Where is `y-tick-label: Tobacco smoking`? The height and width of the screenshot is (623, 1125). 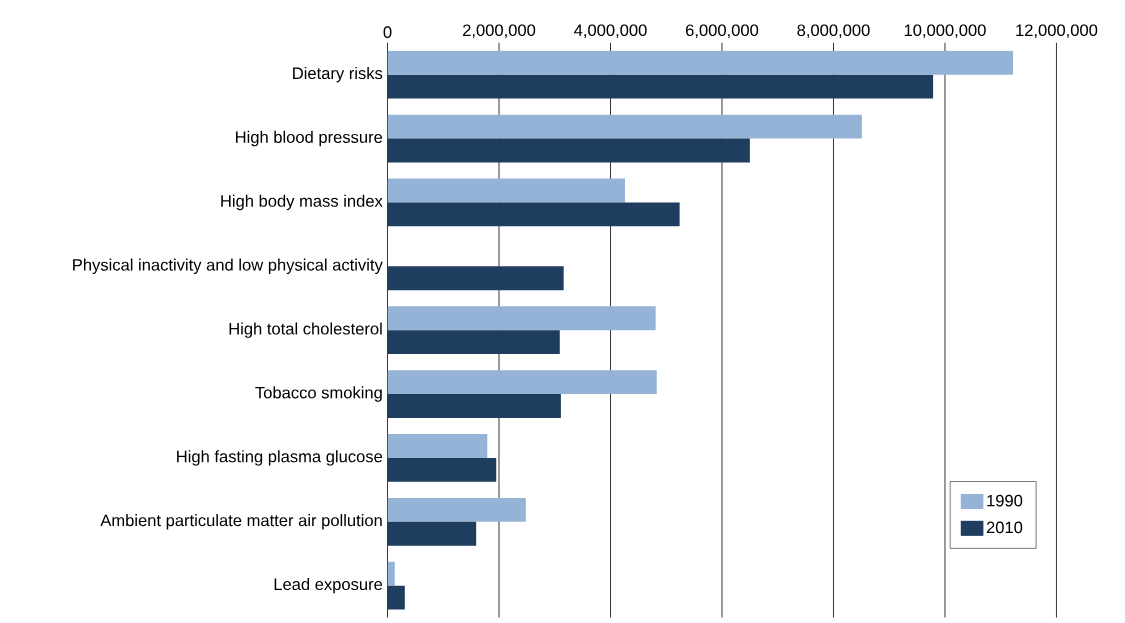
y-tick-label: Tobacco smoking is located at coordinates (318, 394).